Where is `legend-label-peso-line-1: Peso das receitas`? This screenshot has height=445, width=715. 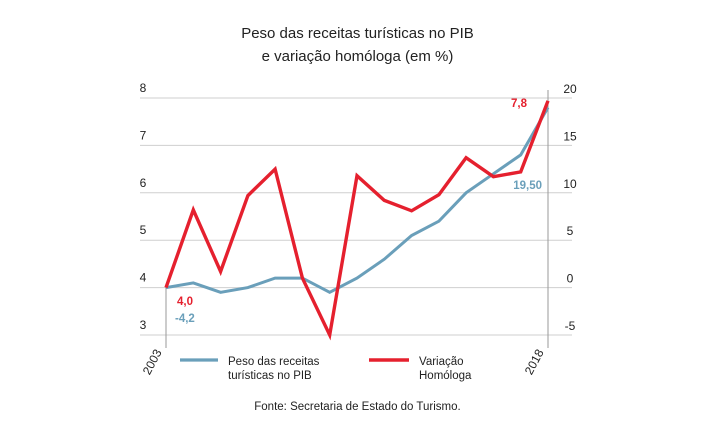
legend-label-peso-line-1: Peso das receitas is located at coordinates (274, 362).